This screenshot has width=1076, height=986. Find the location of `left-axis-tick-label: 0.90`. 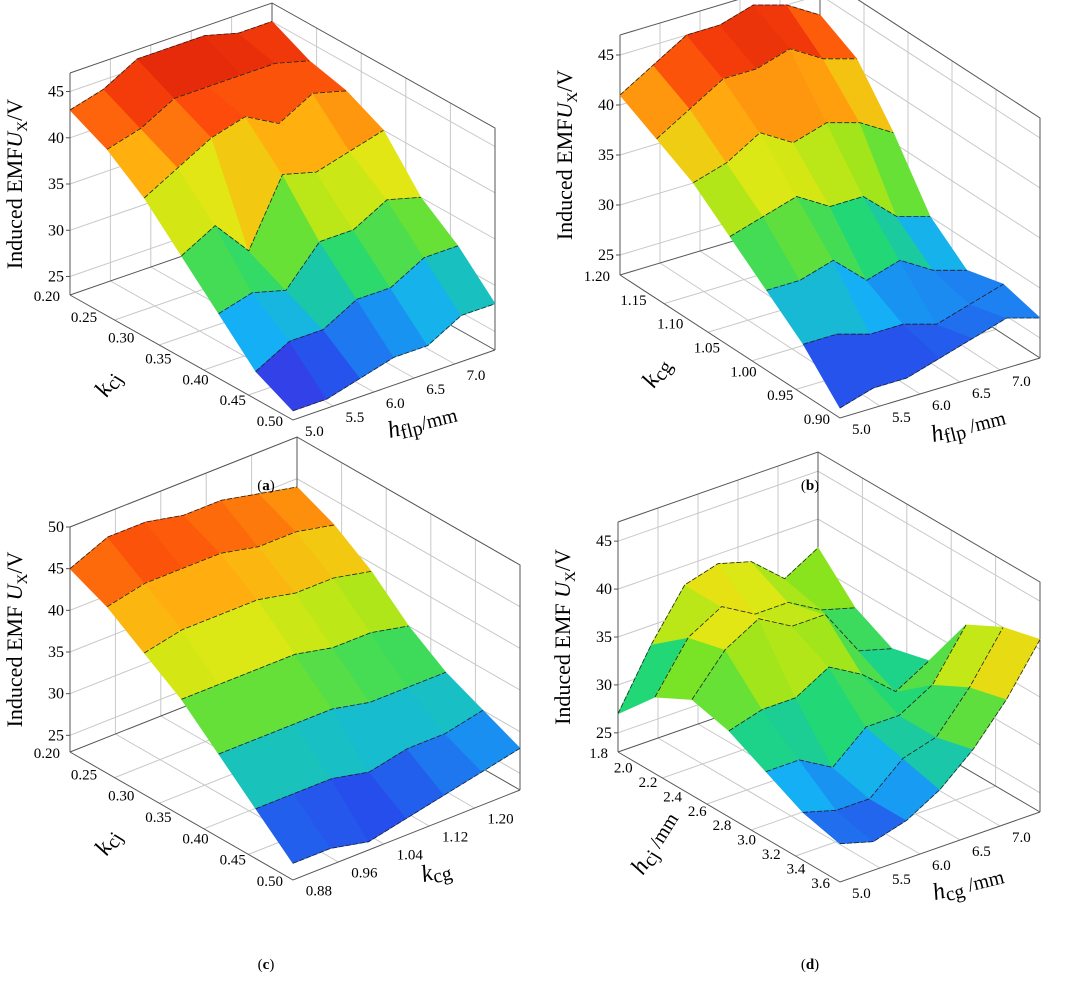

left-axis-tick-label: 0.90 is located at coordinates (817, 420).